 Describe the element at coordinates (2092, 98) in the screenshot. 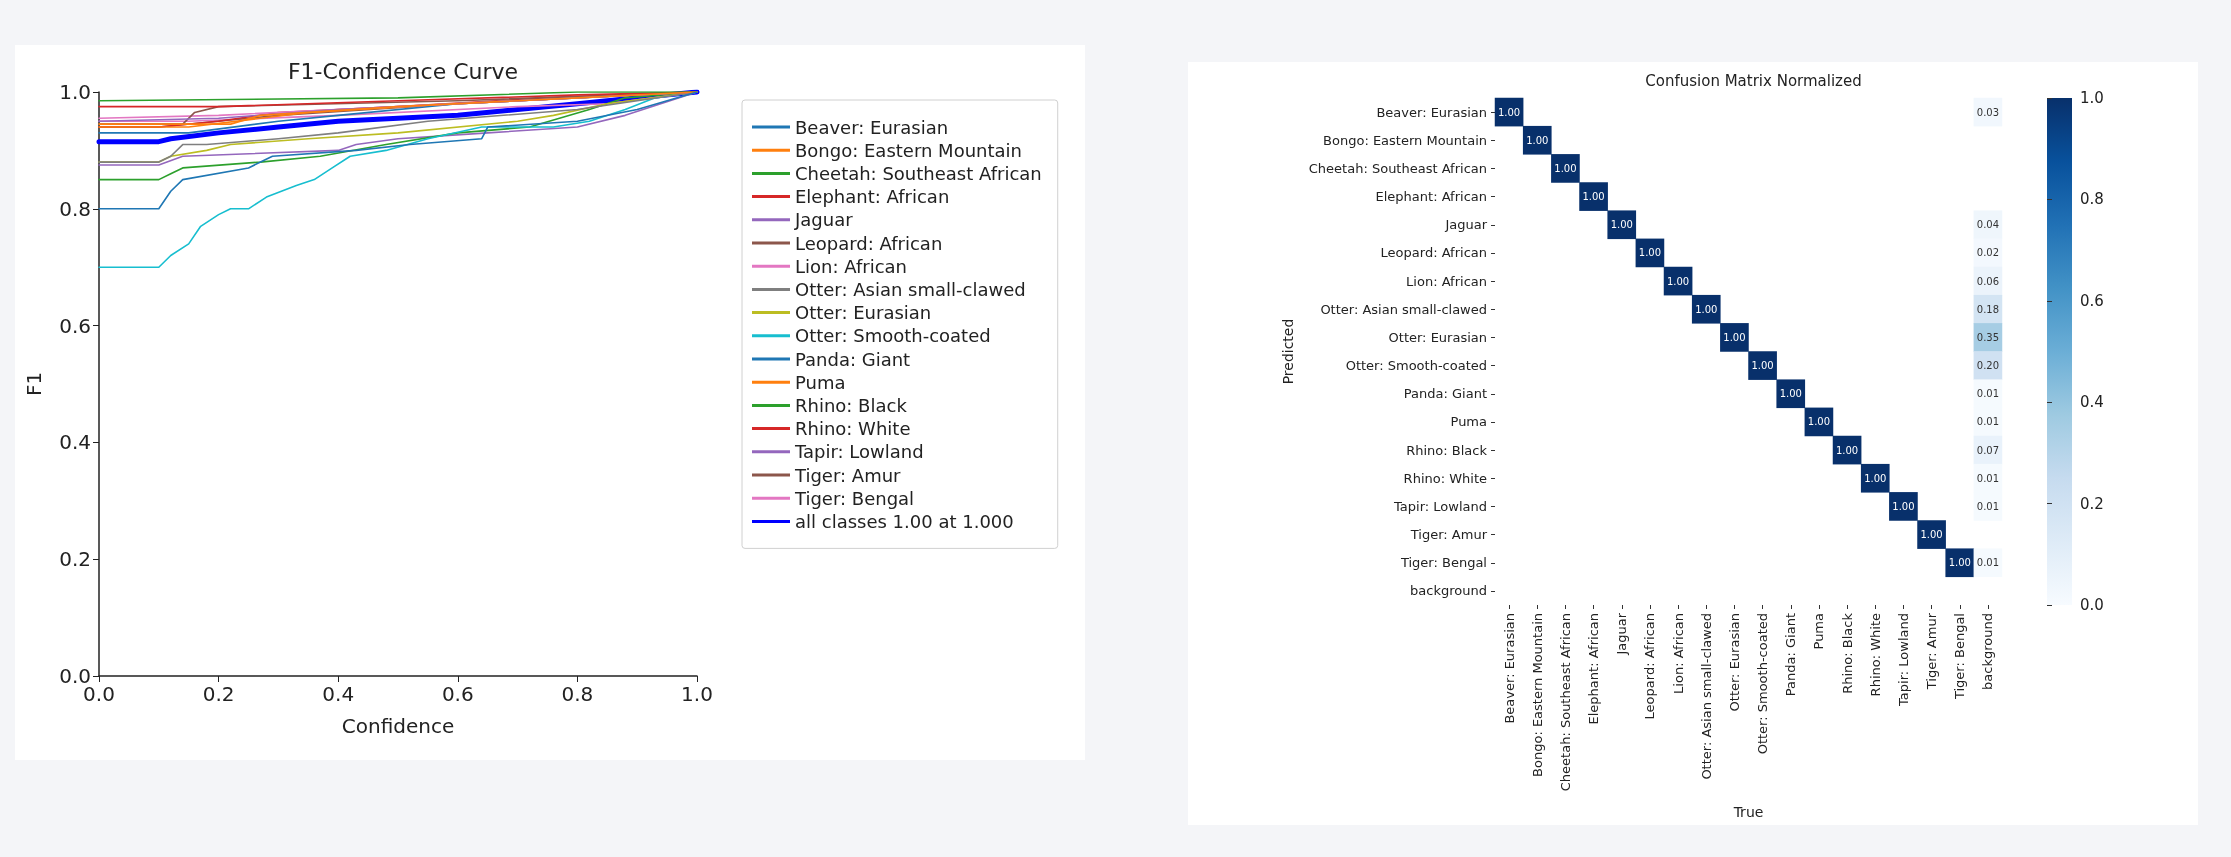

I see `color-bar-label: 1.0` at that location.